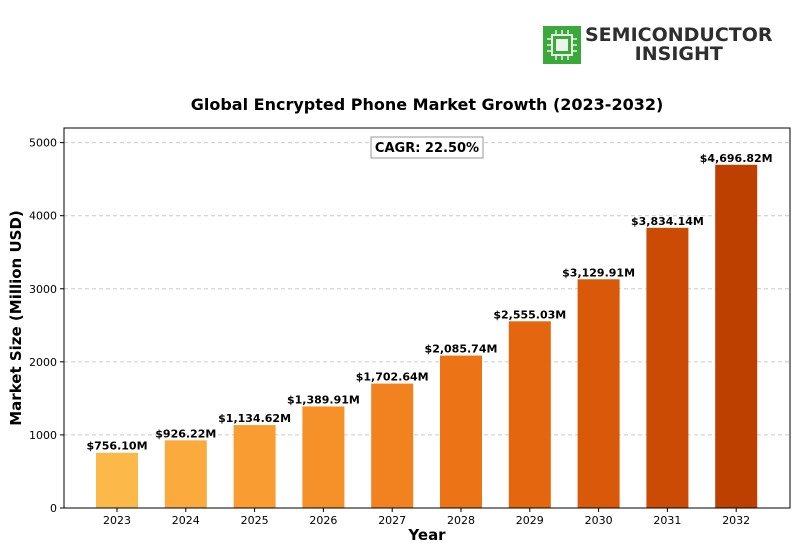  What do you see at coordinates (43, 435) in the screenshot?
I see `y-tick-label: 1000` at bounding box center [43, 435].